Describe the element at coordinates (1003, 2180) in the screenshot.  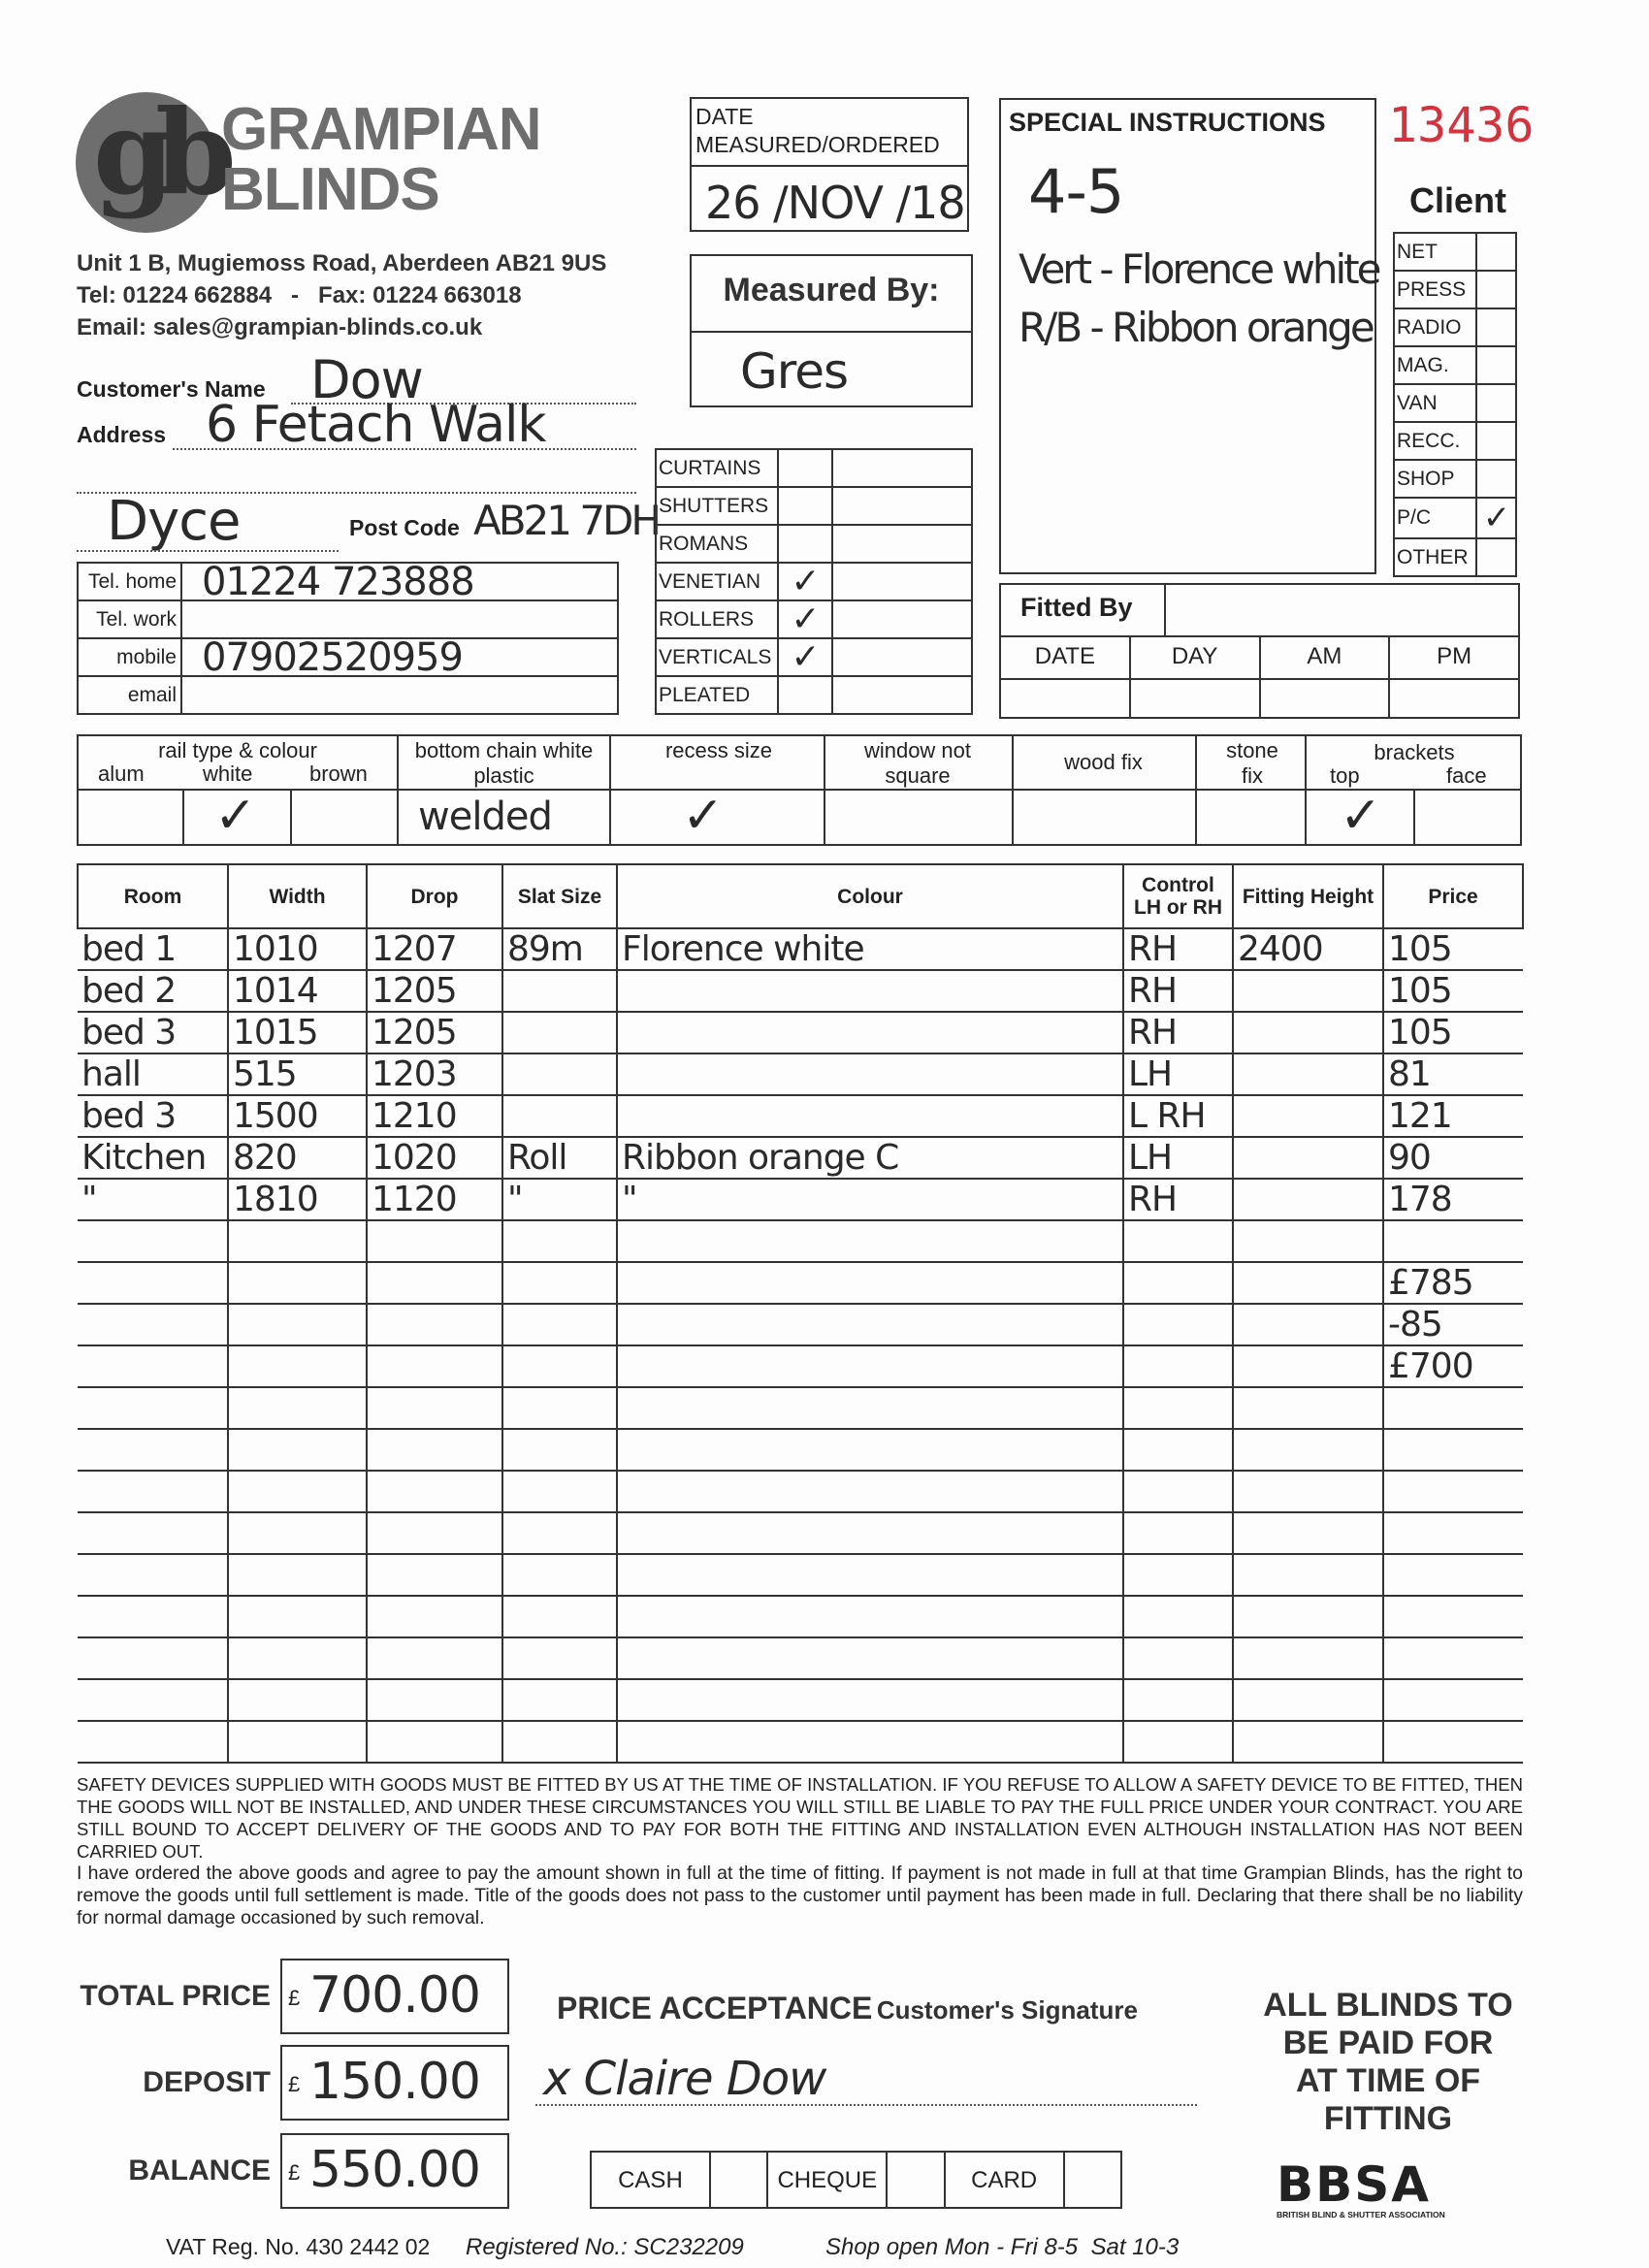
I see `payment-card: CARD` at that location.